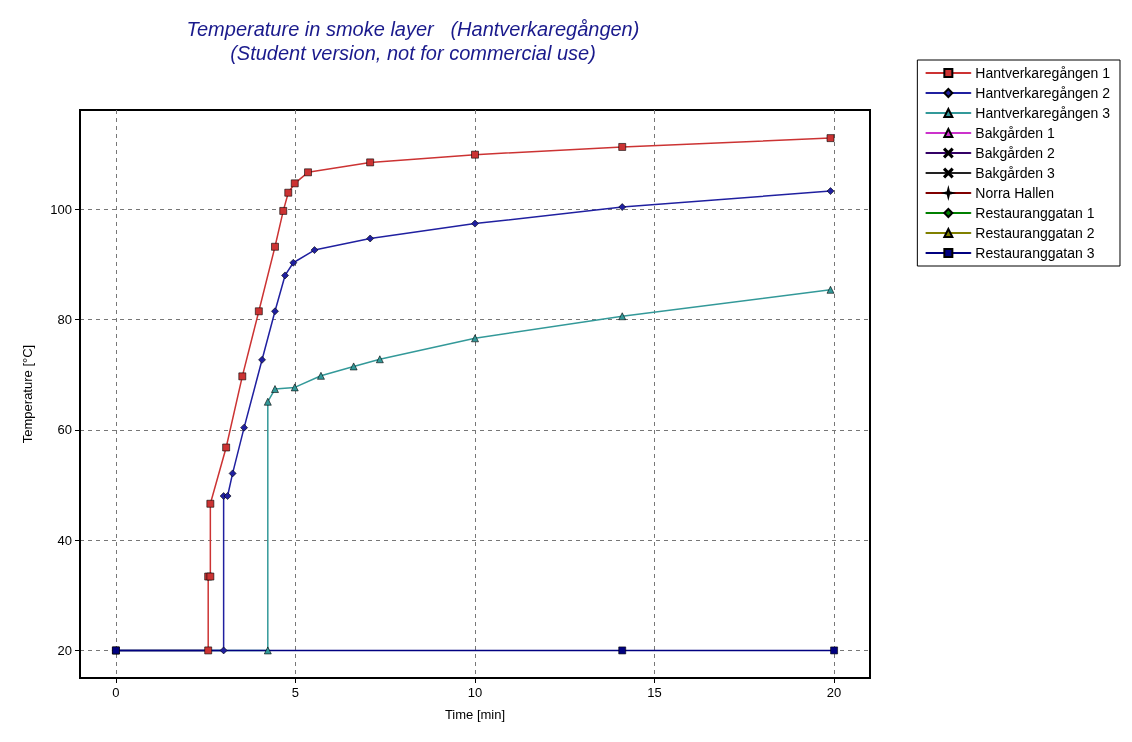  What do you see at coordinates (1015, 173) in the screenshot?
I see `legend-label: Bakgården 3` at bounding box center [1015, 173].